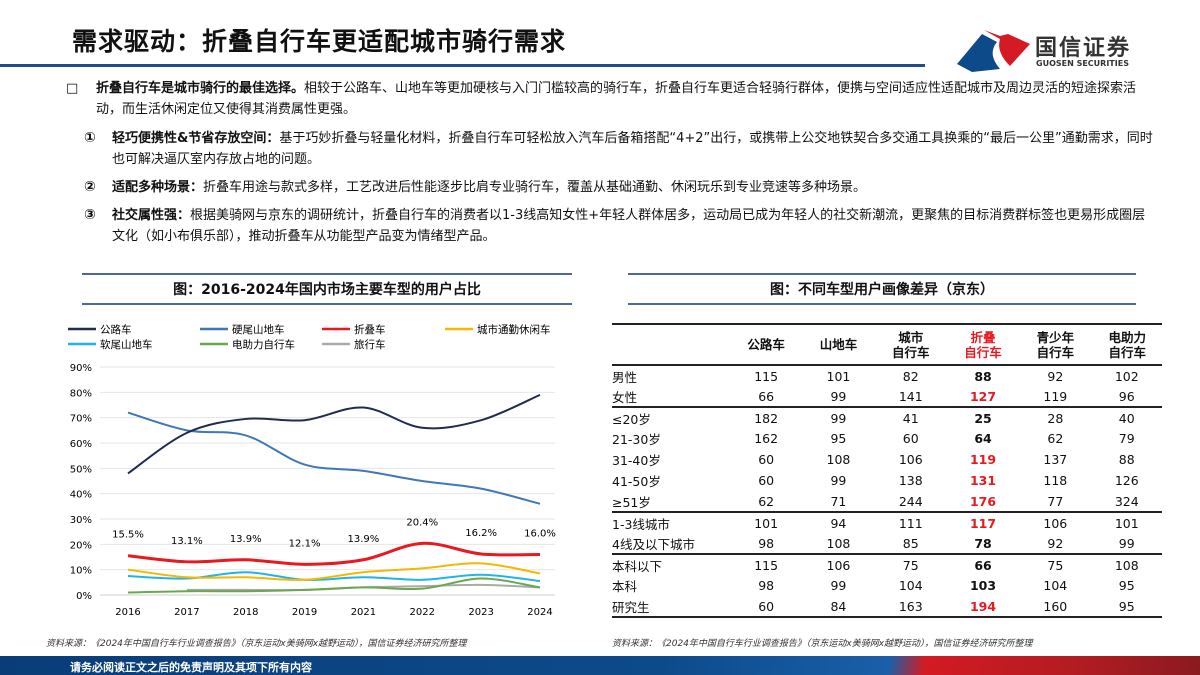 This screenshot has height=675, width=1200. I want to click on point-number: ②, so click(90, 187).